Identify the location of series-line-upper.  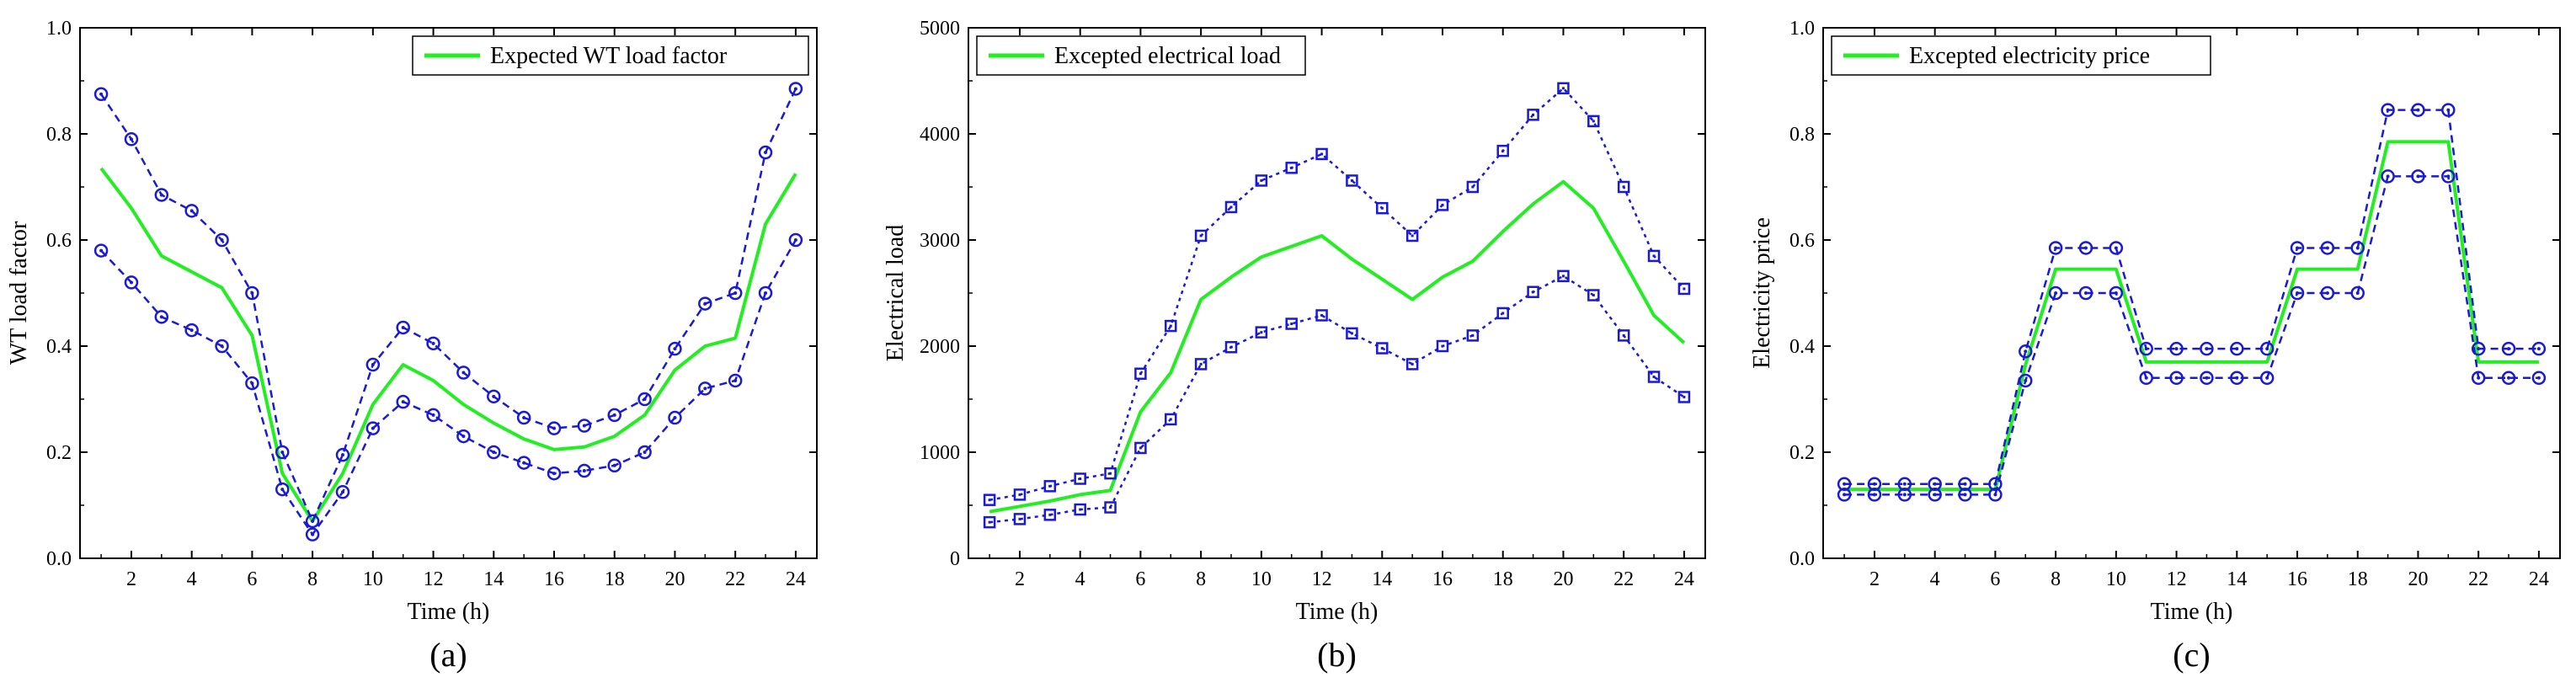
(2191, 297).